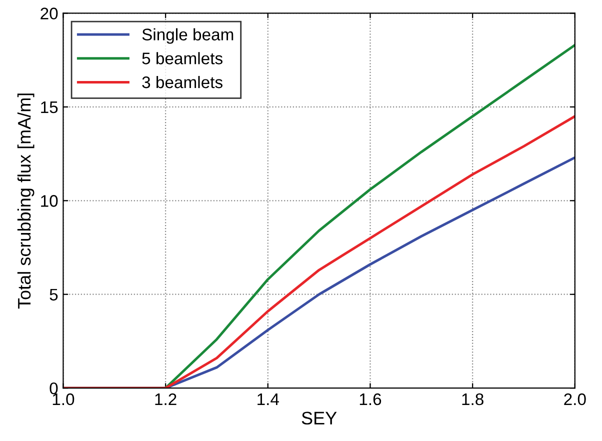 The width and height of the screenshot is (602, 441). What do you see at coordinates (54, 388) in the screenshot?
I see `y-tick-label: 0` at bounding box center [54, 388].